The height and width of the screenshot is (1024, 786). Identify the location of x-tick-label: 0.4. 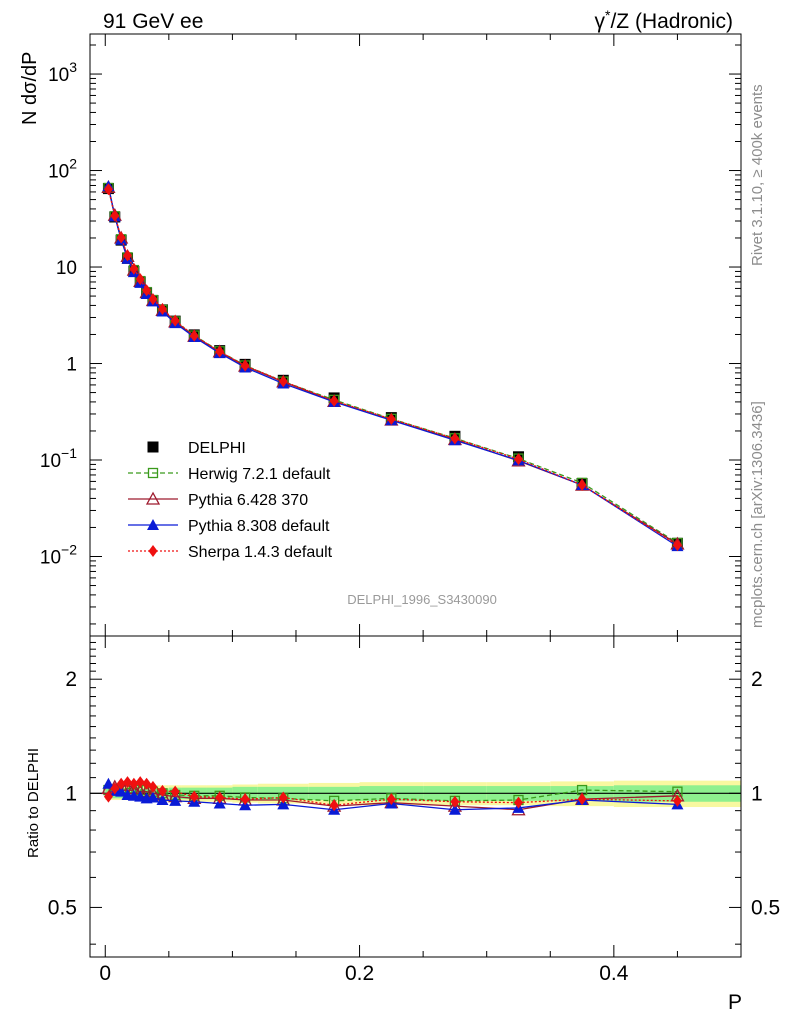
(614, 973).